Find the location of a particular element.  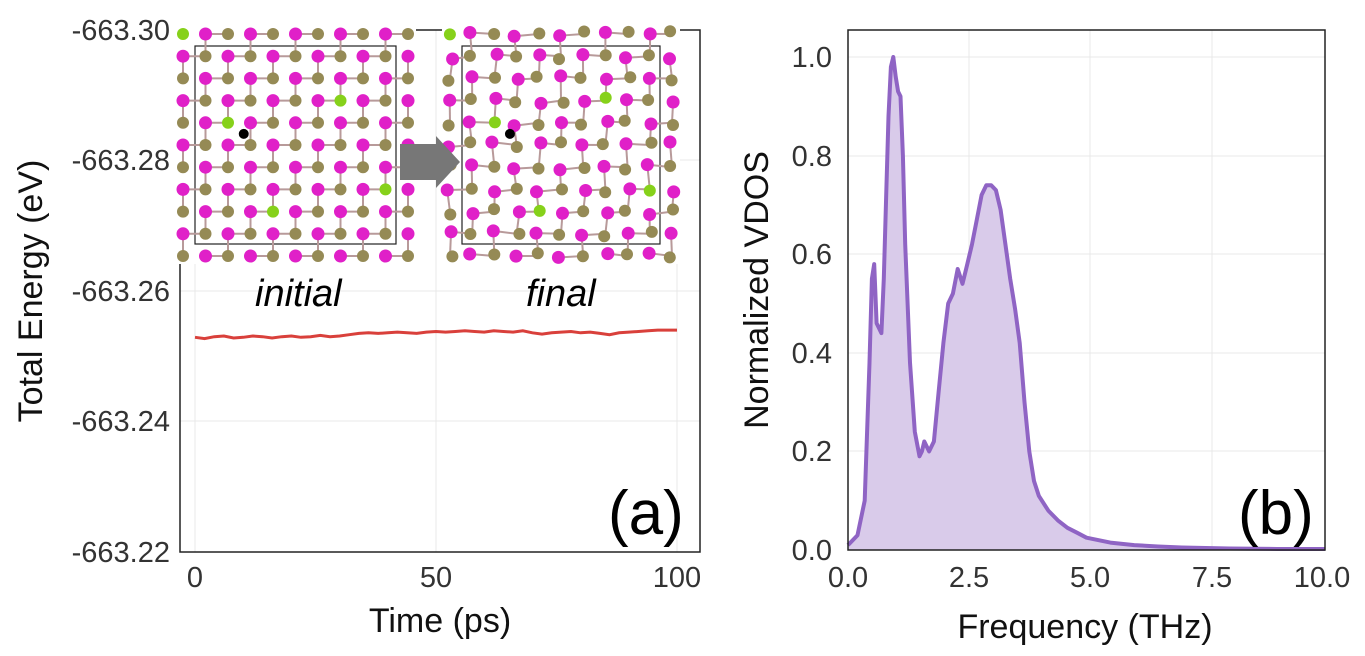

inset-final-structure is located at coordinates (560, 144).